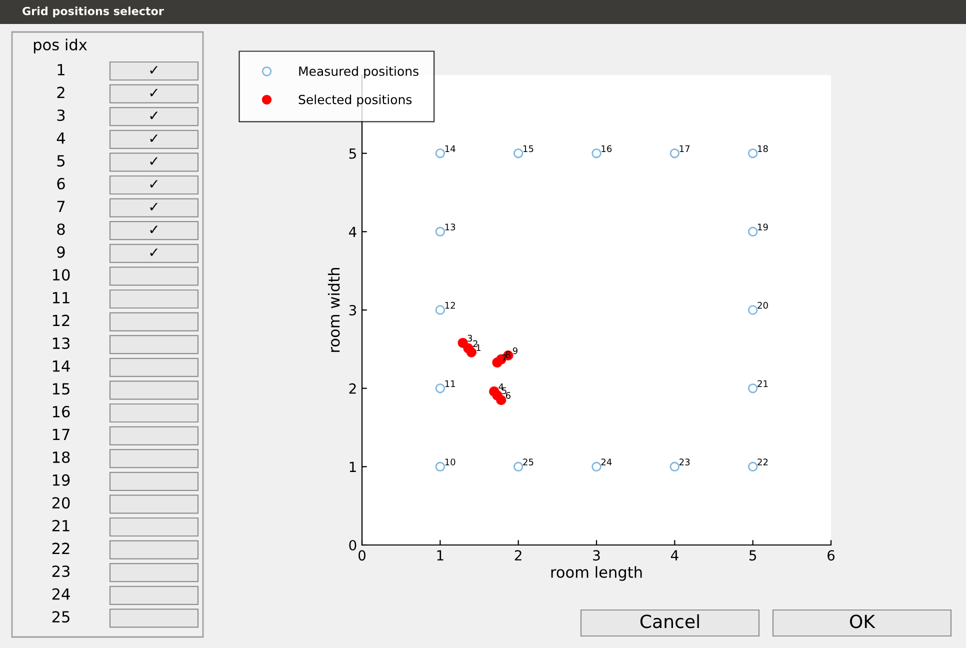 The image size is (966, 648). What do you see at coordinates (831, 555) in the screenshot?
I see `x-tick-label: 6` at bounding box center [831, 555].